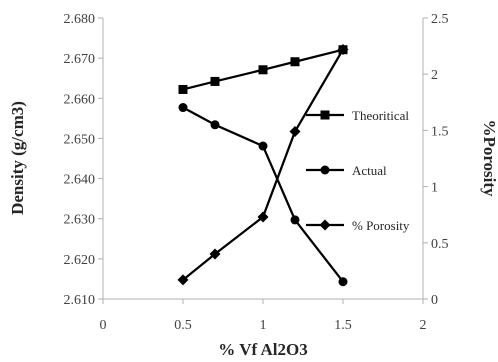 This screenshot has height=362, width=498. Describe the element at coordinates (369, 170) in the screenshot. I see `legend-label: Actual` at that location.